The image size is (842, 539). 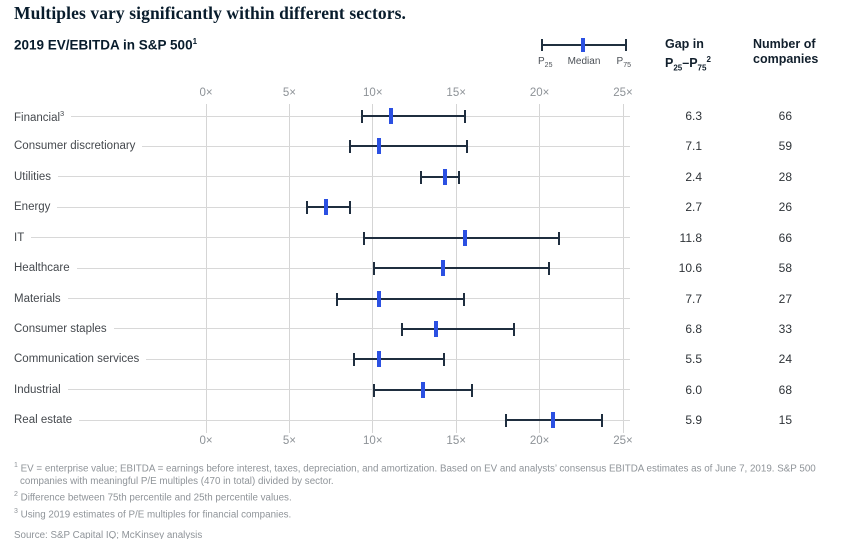 I want to click on legend-p25-label: P25, so click(x=545, y=62).